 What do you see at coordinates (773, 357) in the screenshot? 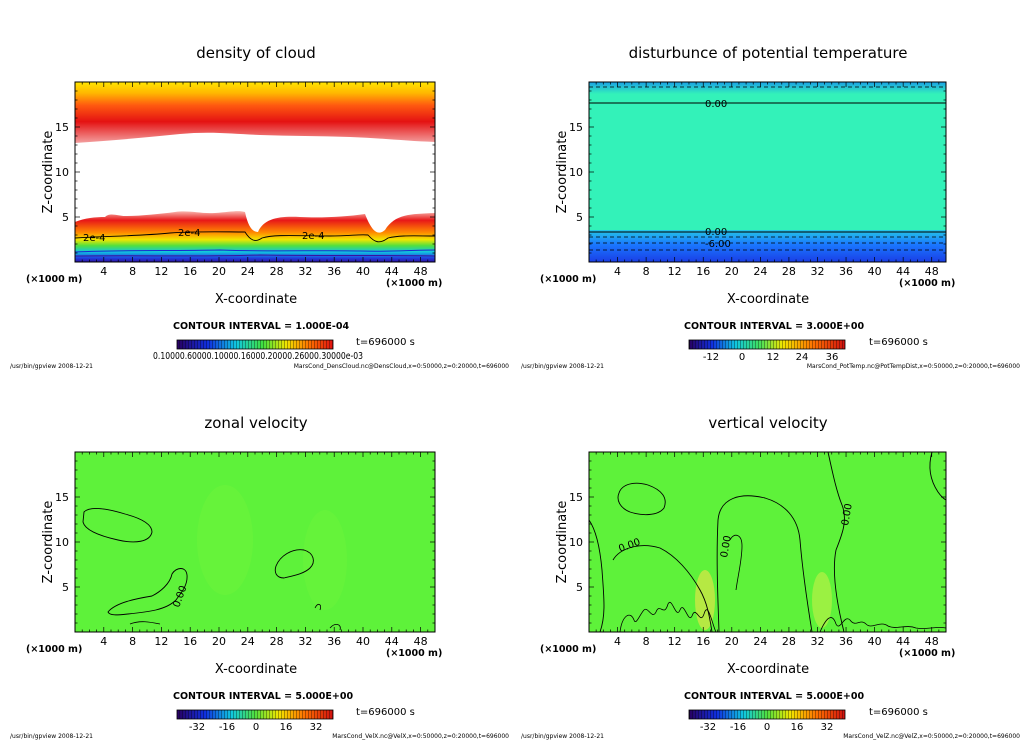
I see `colorbar-tick: 12` at bounding box center [773, 357].